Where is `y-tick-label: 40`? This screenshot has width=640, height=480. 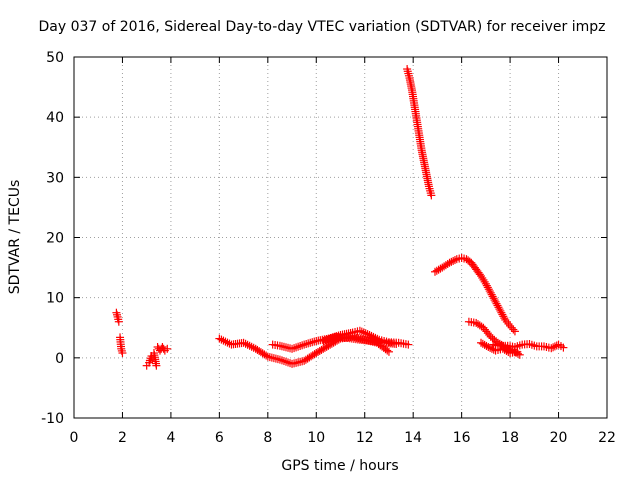
y-tick-label: 40 is located at coordinates (55, 118).